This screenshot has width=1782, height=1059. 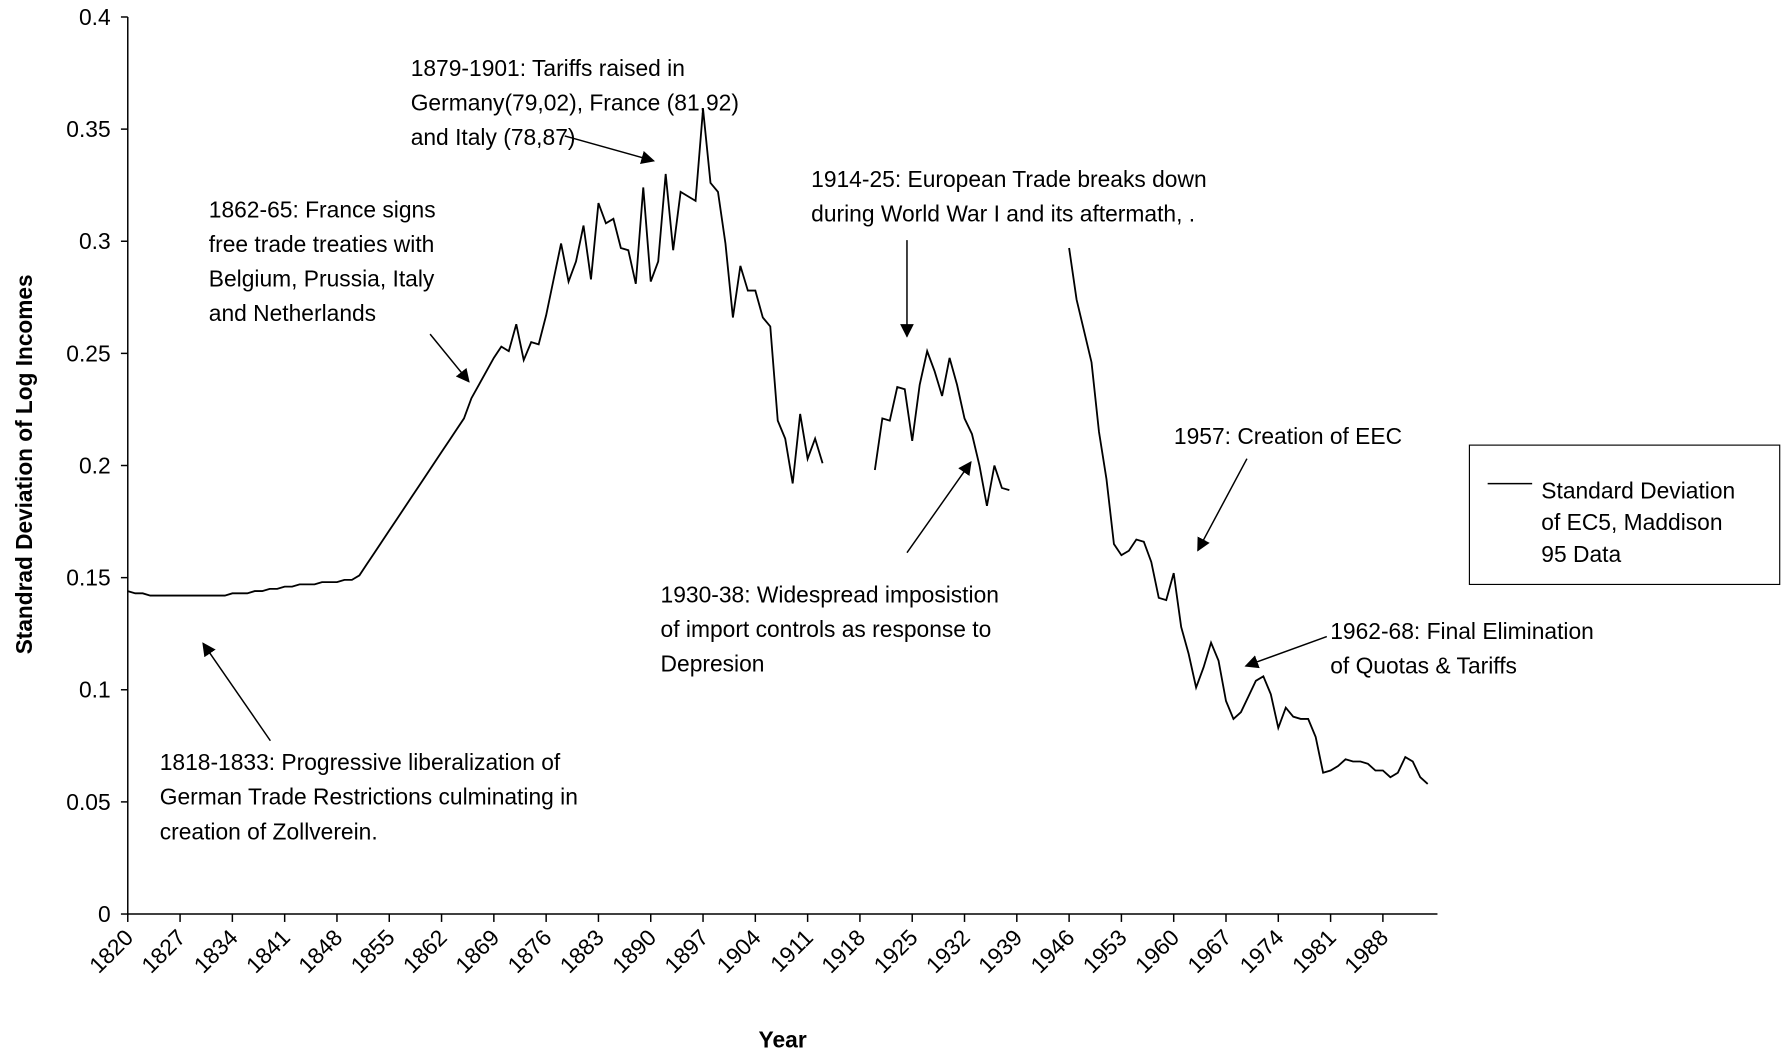 I want to click on x-tick-label: 1897, so click(x=686, y=951).